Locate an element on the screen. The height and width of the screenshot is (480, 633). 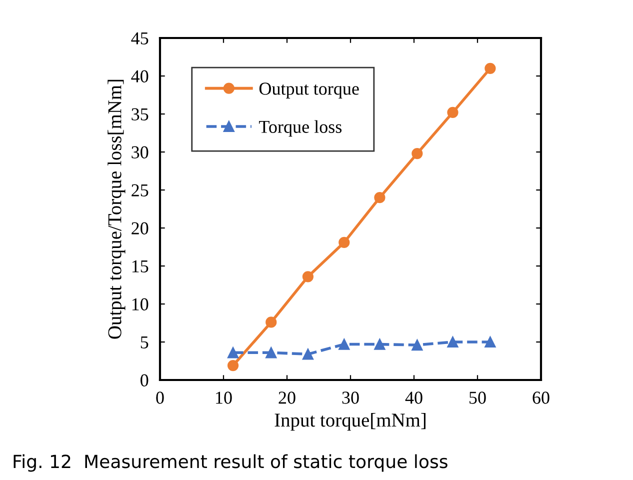
y-tick-label: 40 is located at coordinates (139, 76).